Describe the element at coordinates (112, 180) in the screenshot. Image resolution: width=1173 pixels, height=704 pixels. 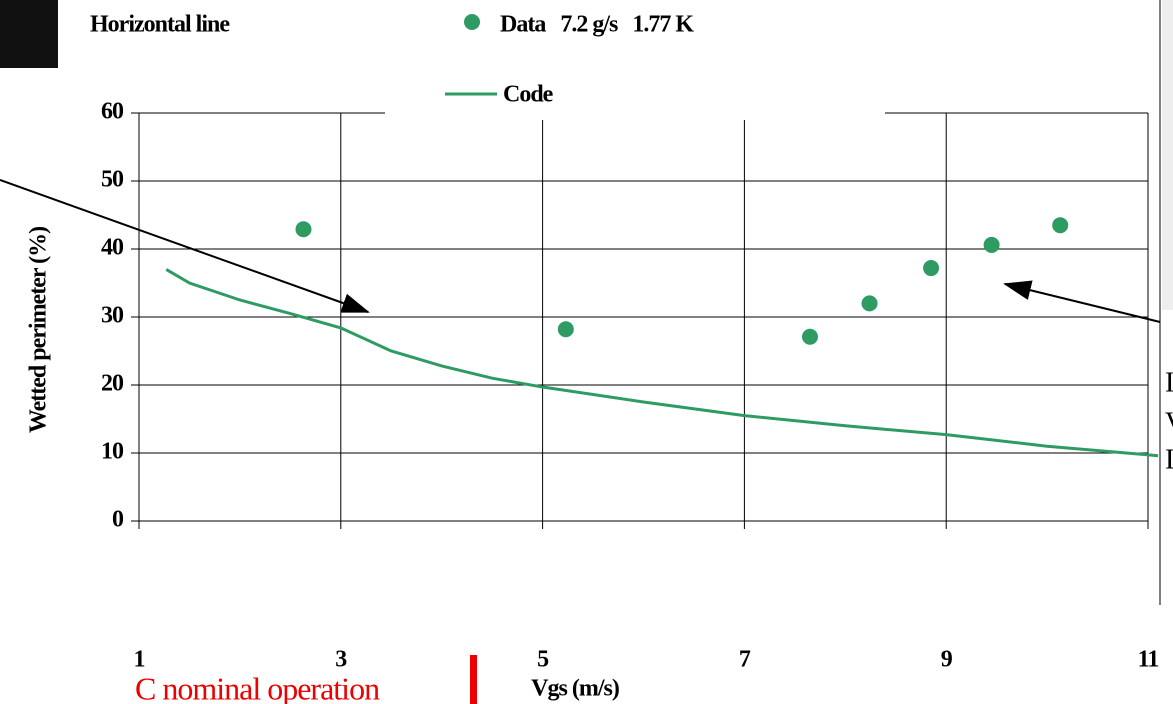
I see `y-tick-label: 50` at that location.